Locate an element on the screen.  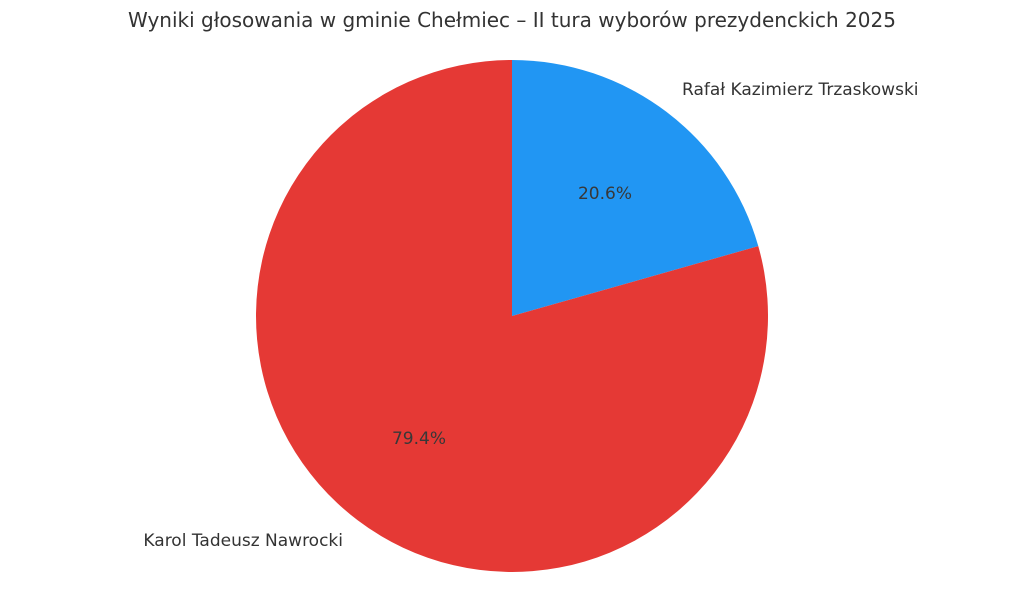
pct-label-trzaskowski: 20.6% is located at coordinates (605, 194).